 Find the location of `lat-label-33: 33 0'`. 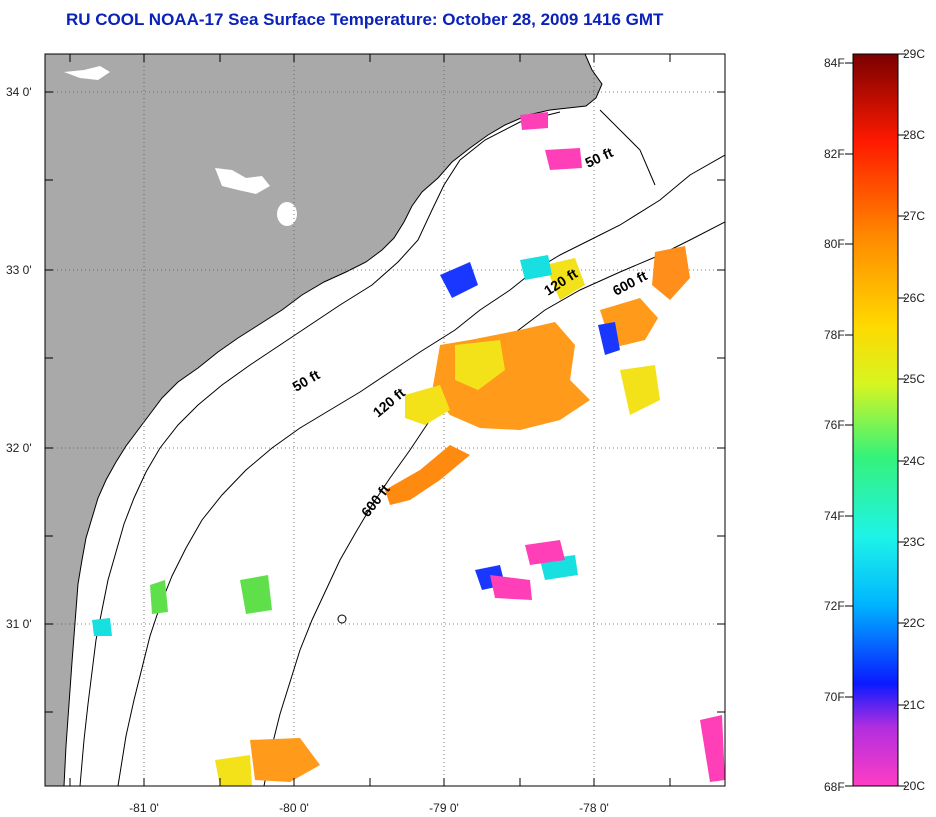

lat-label-33: 33 0' is located at coordinates (19, 270).